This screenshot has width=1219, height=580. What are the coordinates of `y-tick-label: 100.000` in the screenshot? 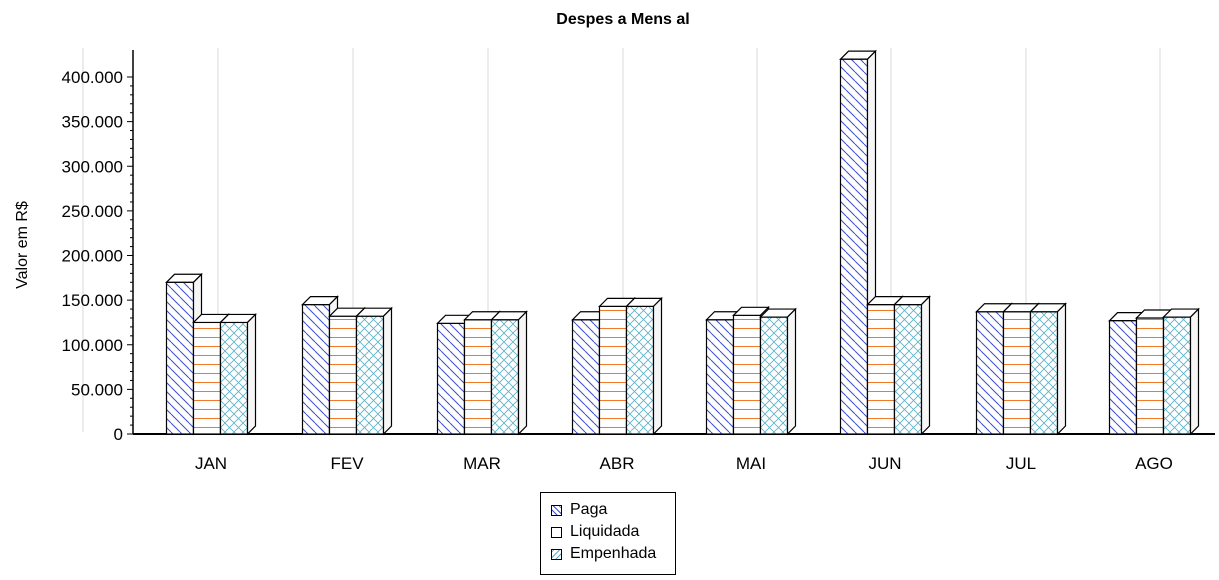 It's located at (92, 345).